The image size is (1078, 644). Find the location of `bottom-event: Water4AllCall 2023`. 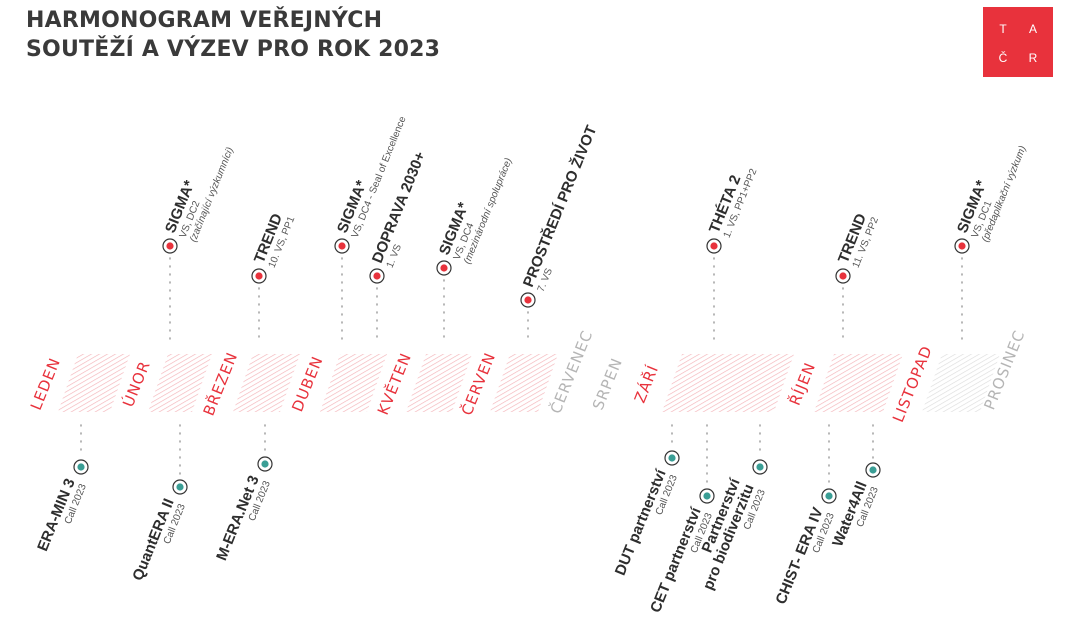

bottom-event: Water4AllCall 2023 is located at coordinates (855, 489).